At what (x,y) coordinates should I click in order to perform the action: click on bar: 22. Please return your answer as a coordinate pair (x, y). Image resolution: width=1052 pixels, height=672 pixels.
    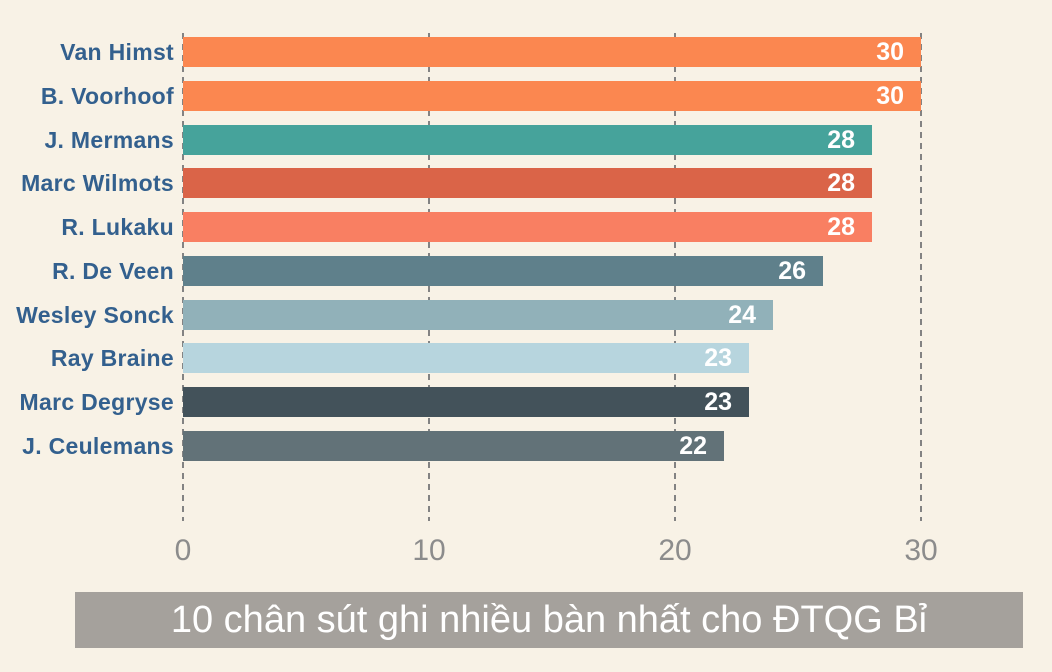
    Looking at the image, I should click on (453, 446).